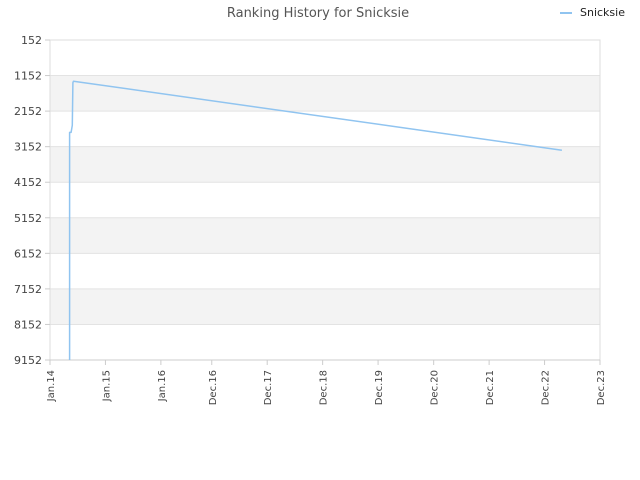 The width and height of the screenshot is (640, 480). What do you see at coordinates (435, 387) in the screenshot?
I see `x-tick-label: Dec.20` at bounding box center [435, 387].